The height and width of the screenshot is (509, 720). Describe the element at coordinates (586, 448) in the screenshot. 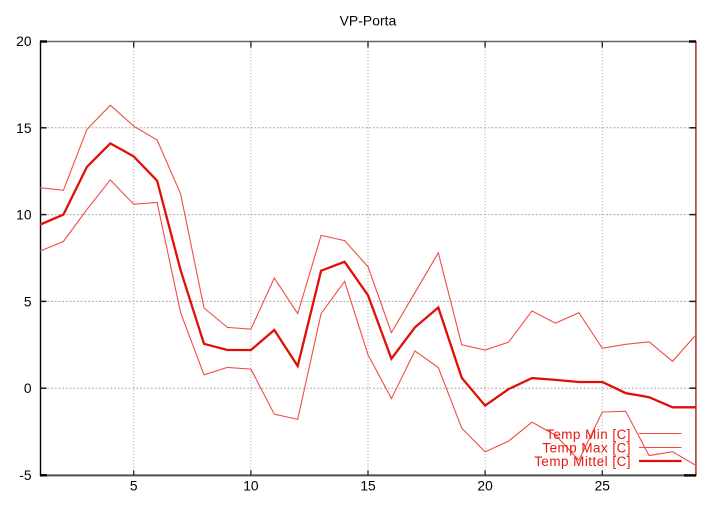

I see `svg-text: Temp Max [C]` at that location.